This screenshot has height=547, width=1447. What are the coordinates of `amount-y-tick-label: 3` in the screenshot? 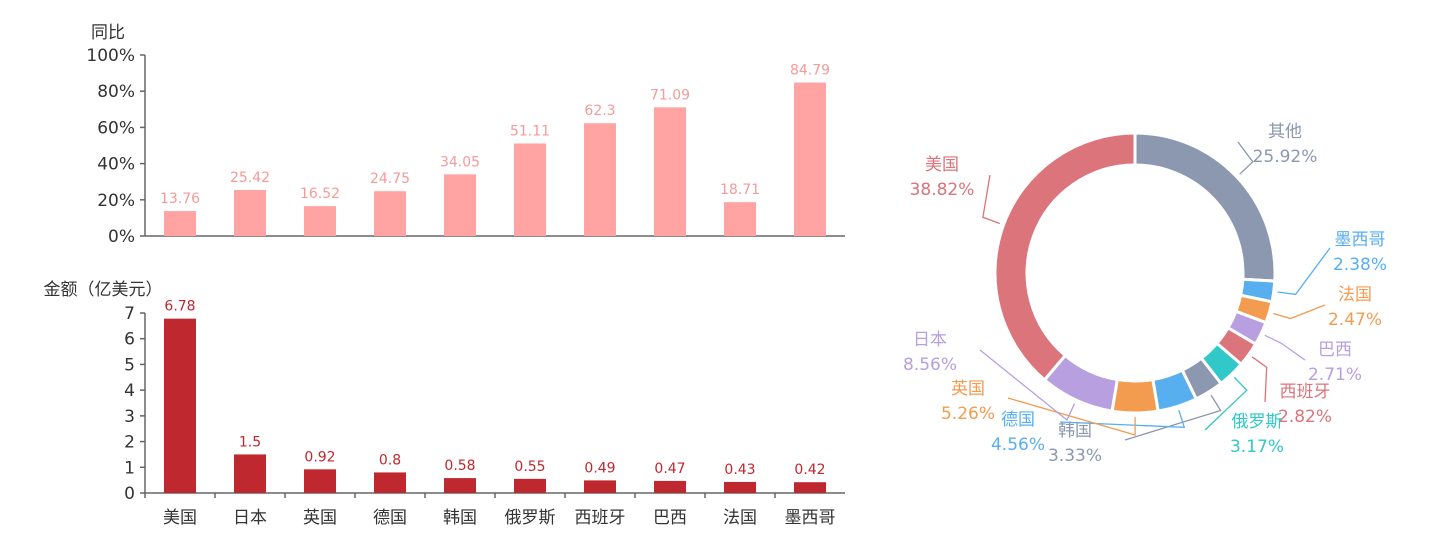 It's located at (129, 417).